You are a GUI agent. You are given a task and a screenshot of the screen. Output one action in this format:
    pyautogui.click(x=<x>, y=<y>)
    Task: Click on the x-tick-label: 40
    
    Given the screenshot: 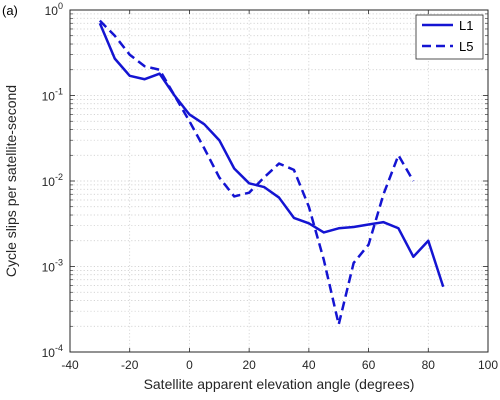 What is the action you would take?
    pyautogui.click(x=309, y=365)
    